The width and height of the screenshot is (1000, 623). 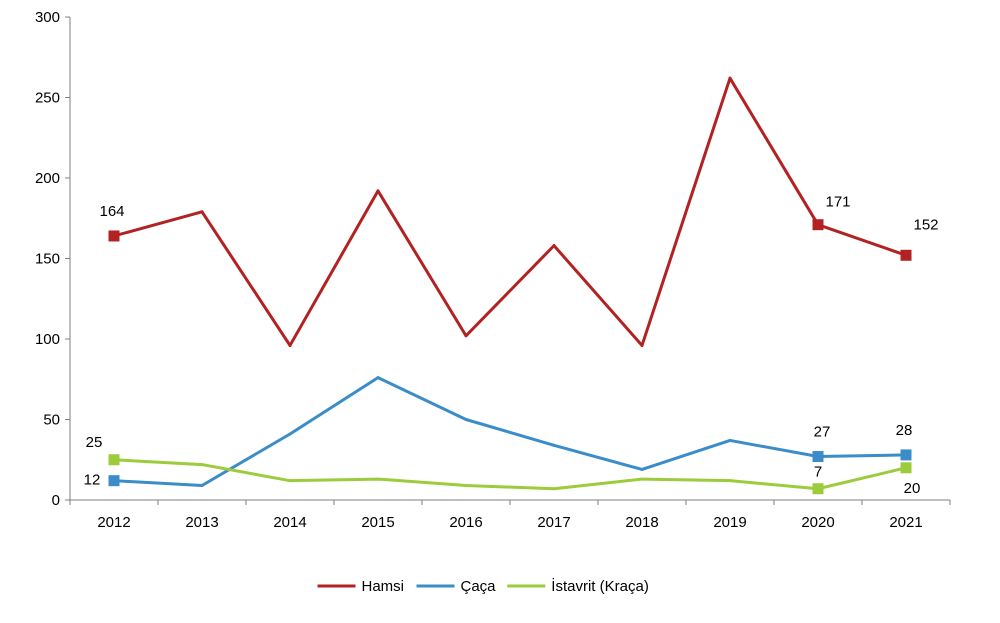 What do you see at coordinates (111, 211) in the screenshot?
I see `data-label: 164` at bounding box center [111, 211].